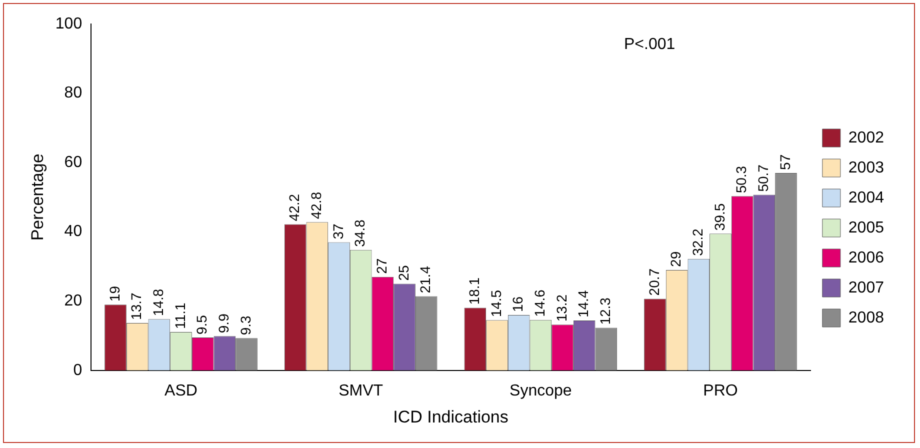 Image resolution: width=920 pixels, height=448 pixels. What do you see at coordinates (68, 23) in the screenshot?
I see `y-tick-label: 100` at bounding box center [68, 23].